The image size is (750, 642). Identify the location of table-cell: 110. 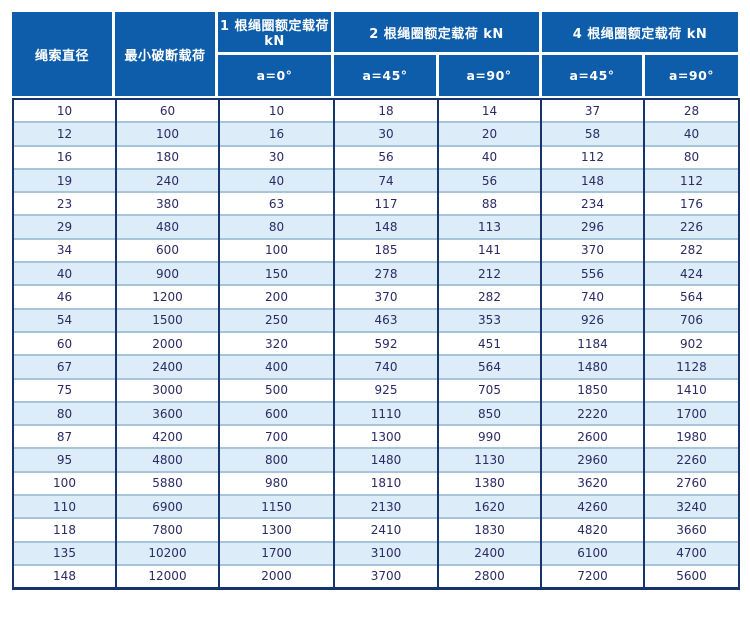
(64, 506).